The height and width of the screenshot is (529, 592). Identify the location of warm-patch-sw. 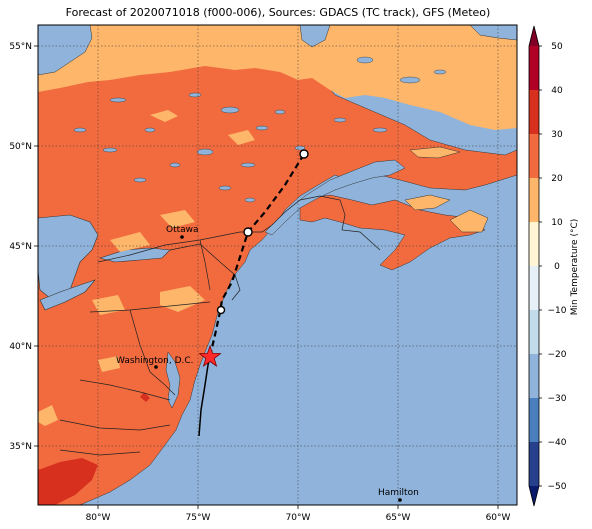
(68, 481).